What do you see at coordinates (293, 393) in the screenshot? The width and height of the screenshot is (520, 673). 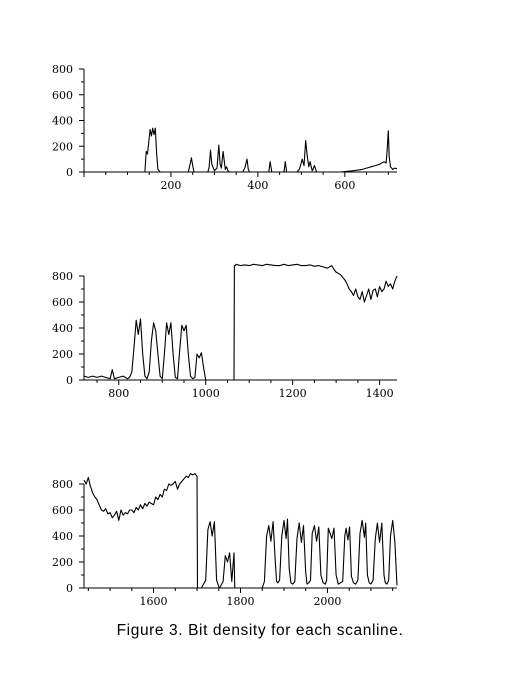 I see `x-tick-label: 1200` at bounding box center [293, 393].